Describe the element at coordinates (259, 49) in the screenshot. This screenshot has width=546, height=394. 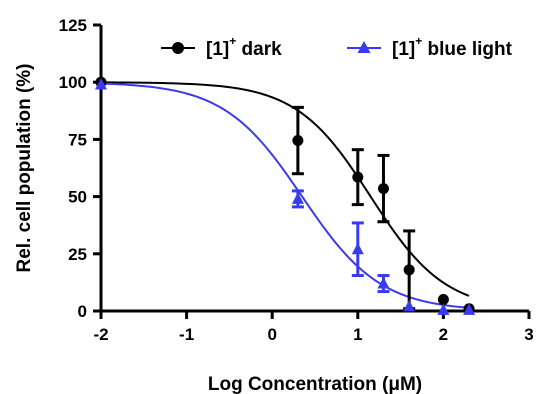
I see `legend-label-dark-rest: dark` at that location.